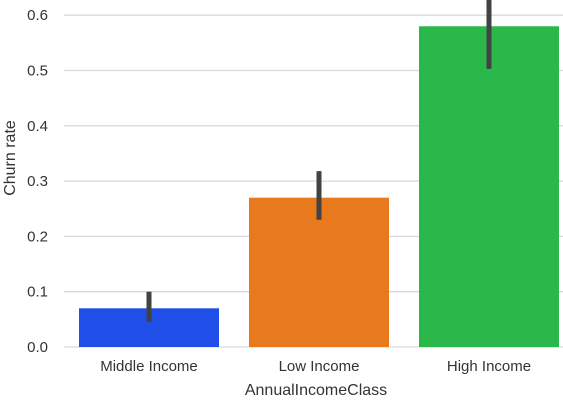 The width and height of the screenshot is (563, 402). I want to click on y-tick-label: 0.1, so click(37, 292).